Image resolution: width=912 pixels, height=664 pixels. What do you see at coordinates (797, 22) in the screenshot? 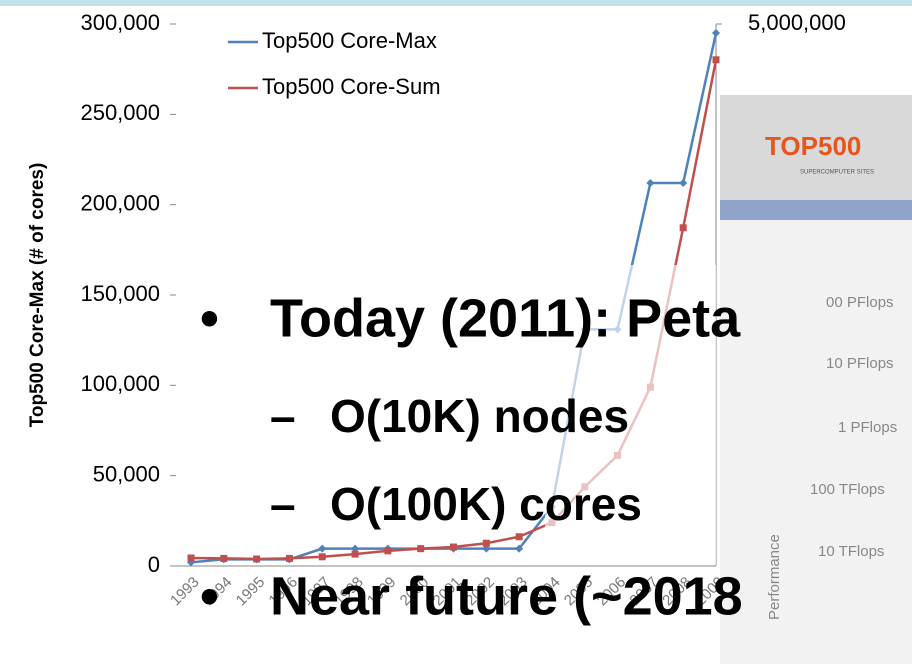
I see `y2-tick-label: 5,000,000` at bounding box center [797, 22].